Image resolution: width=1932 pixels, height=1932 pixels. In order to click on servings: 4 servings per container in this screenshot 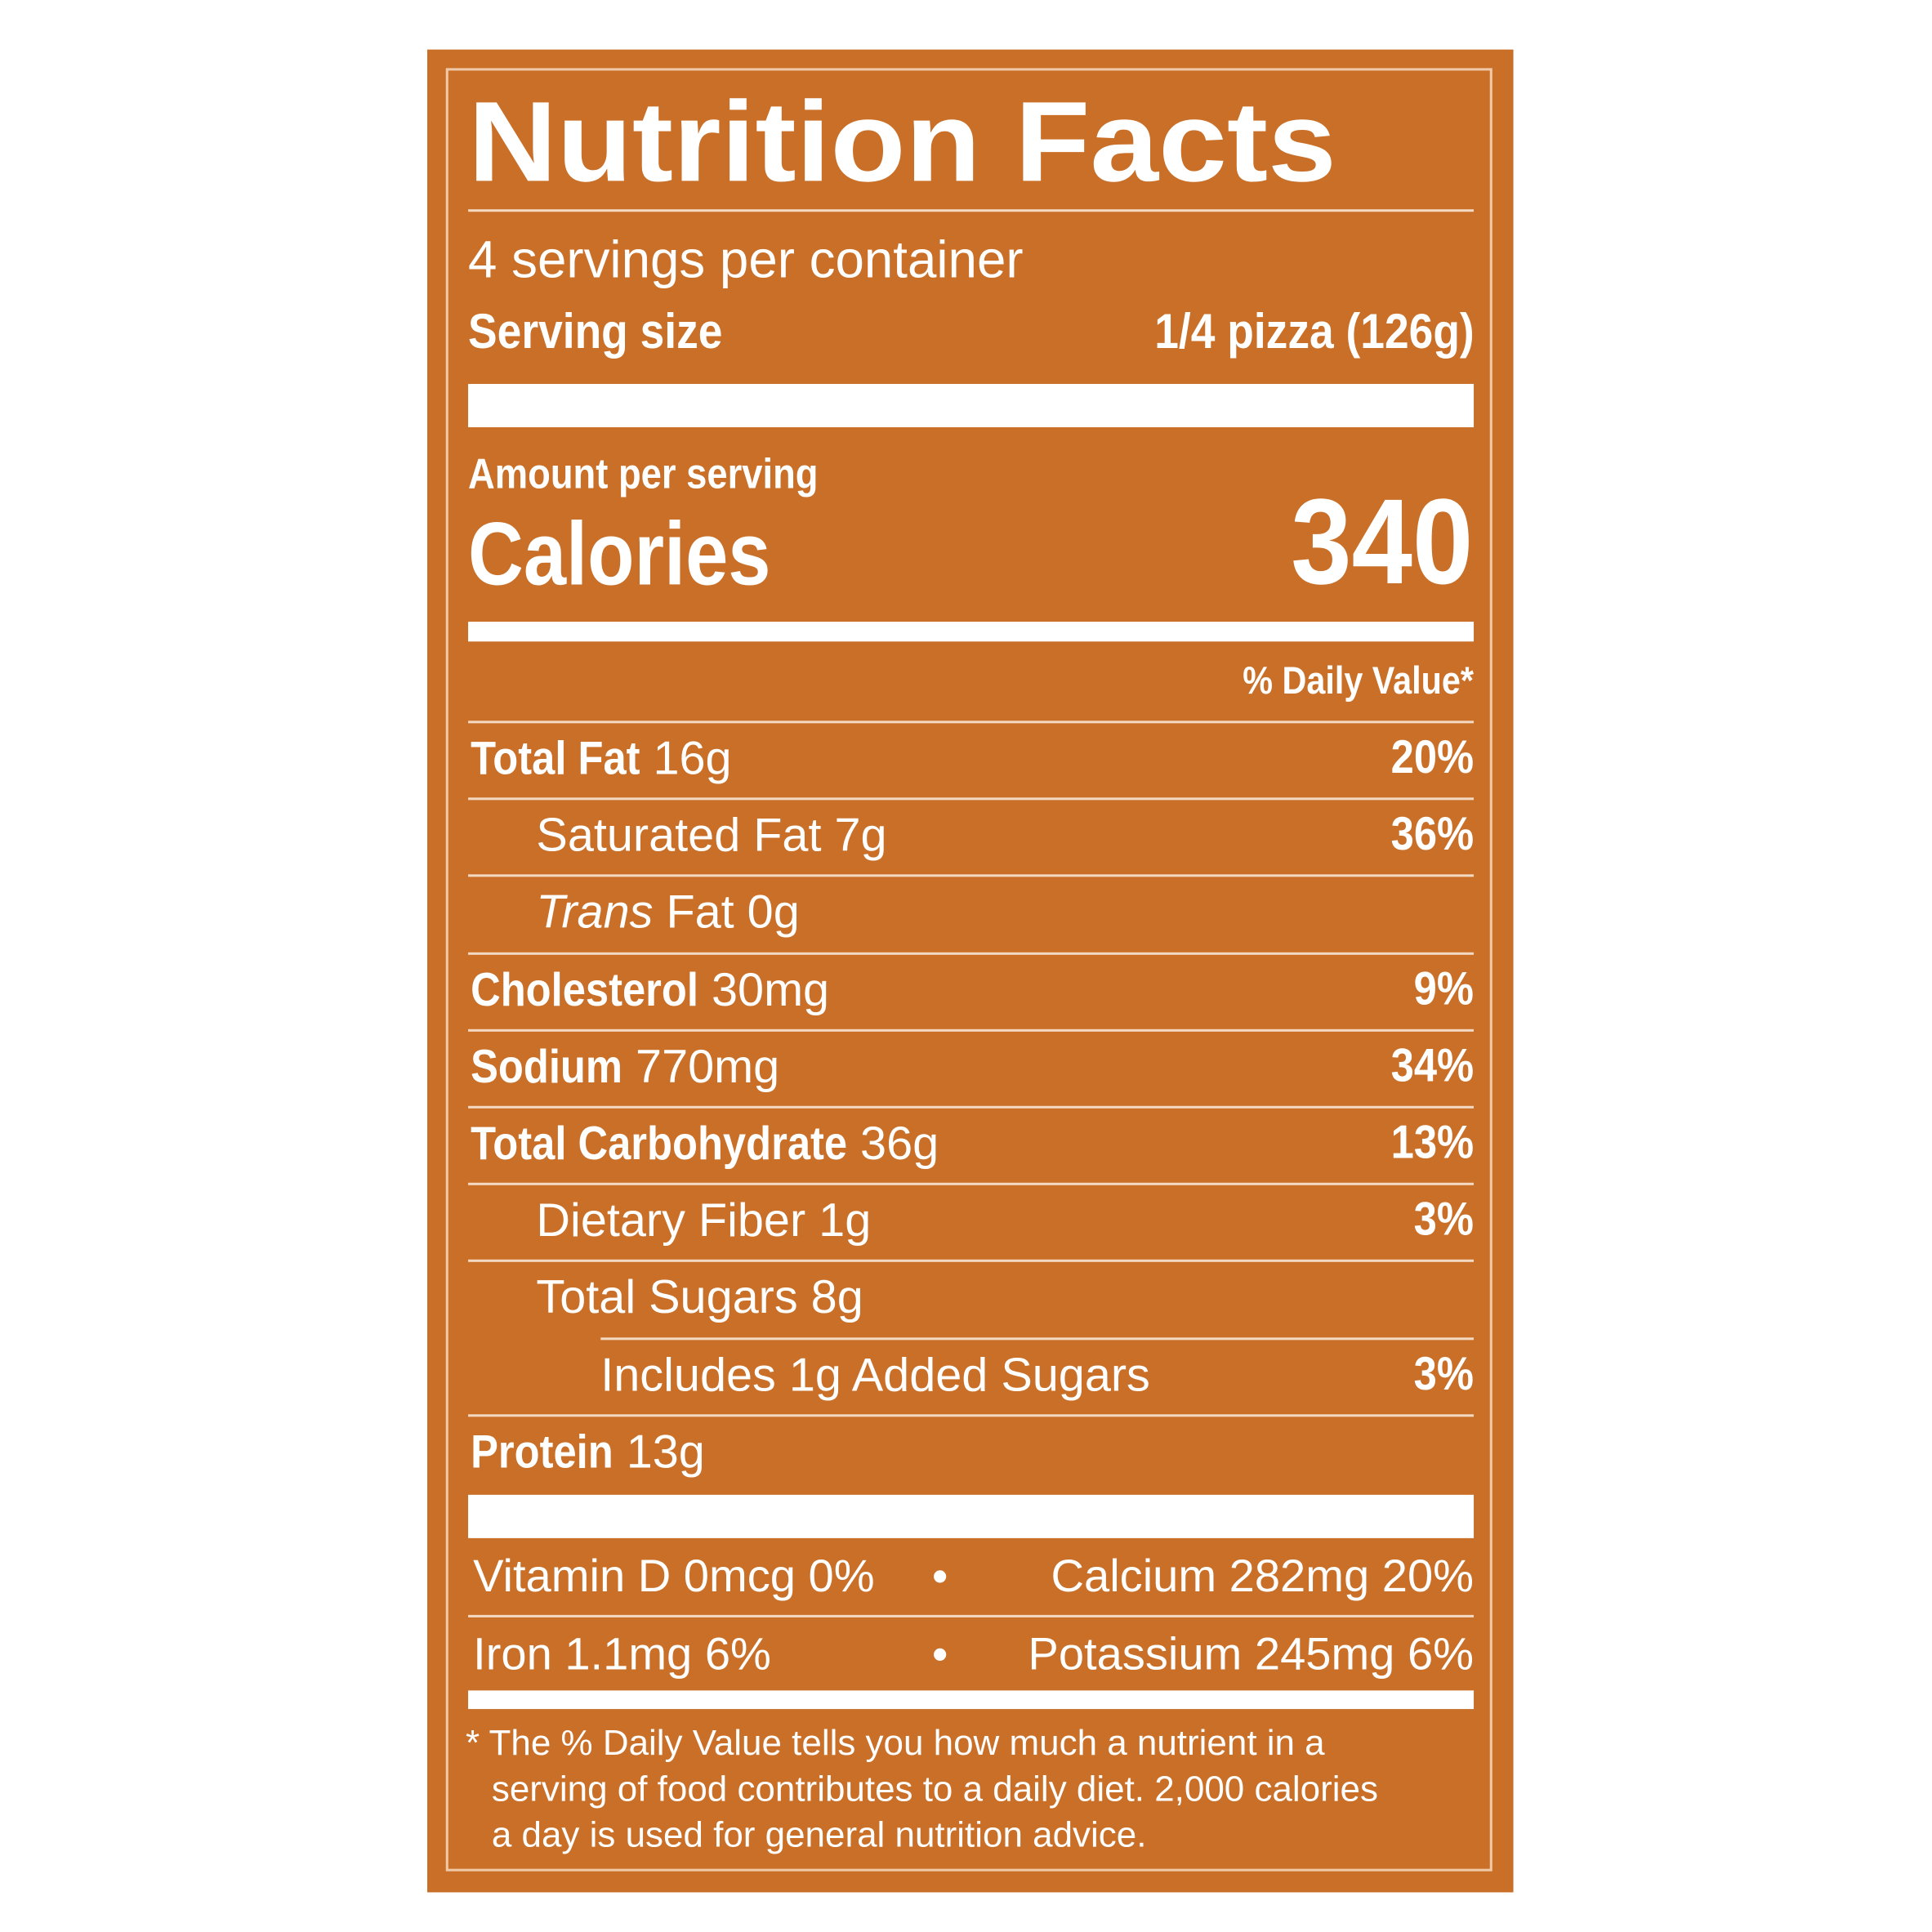, I will do `click(746, 259)`.